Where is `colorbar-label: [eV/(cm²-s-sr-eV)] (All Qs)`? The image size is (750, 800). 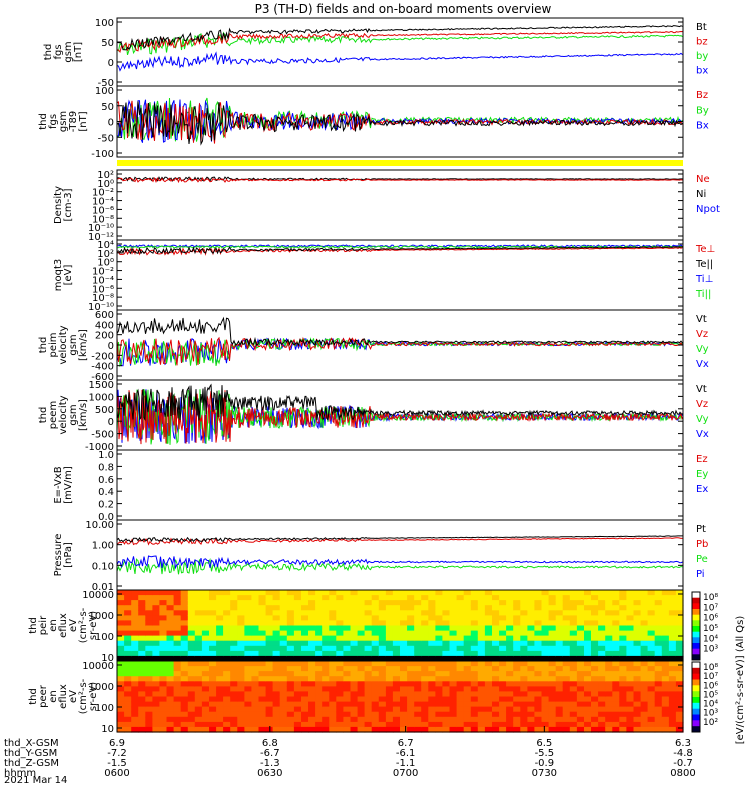 colorbar-label: [eV/(cm²-s-sr-eV)] (All Qs) is located at coordinates (740, 680).